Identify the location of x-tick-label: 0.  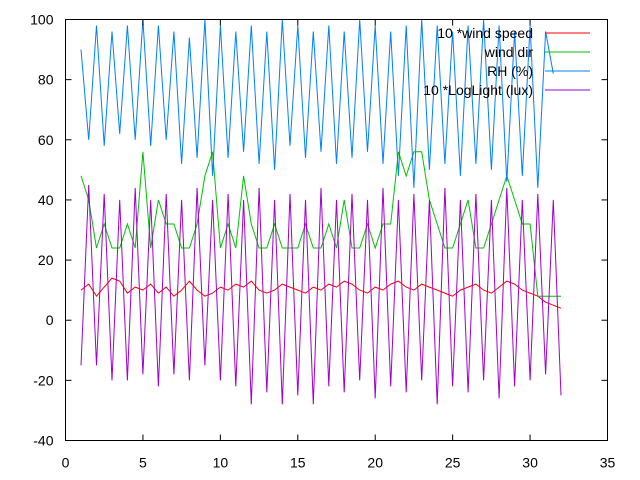
(66, 463).